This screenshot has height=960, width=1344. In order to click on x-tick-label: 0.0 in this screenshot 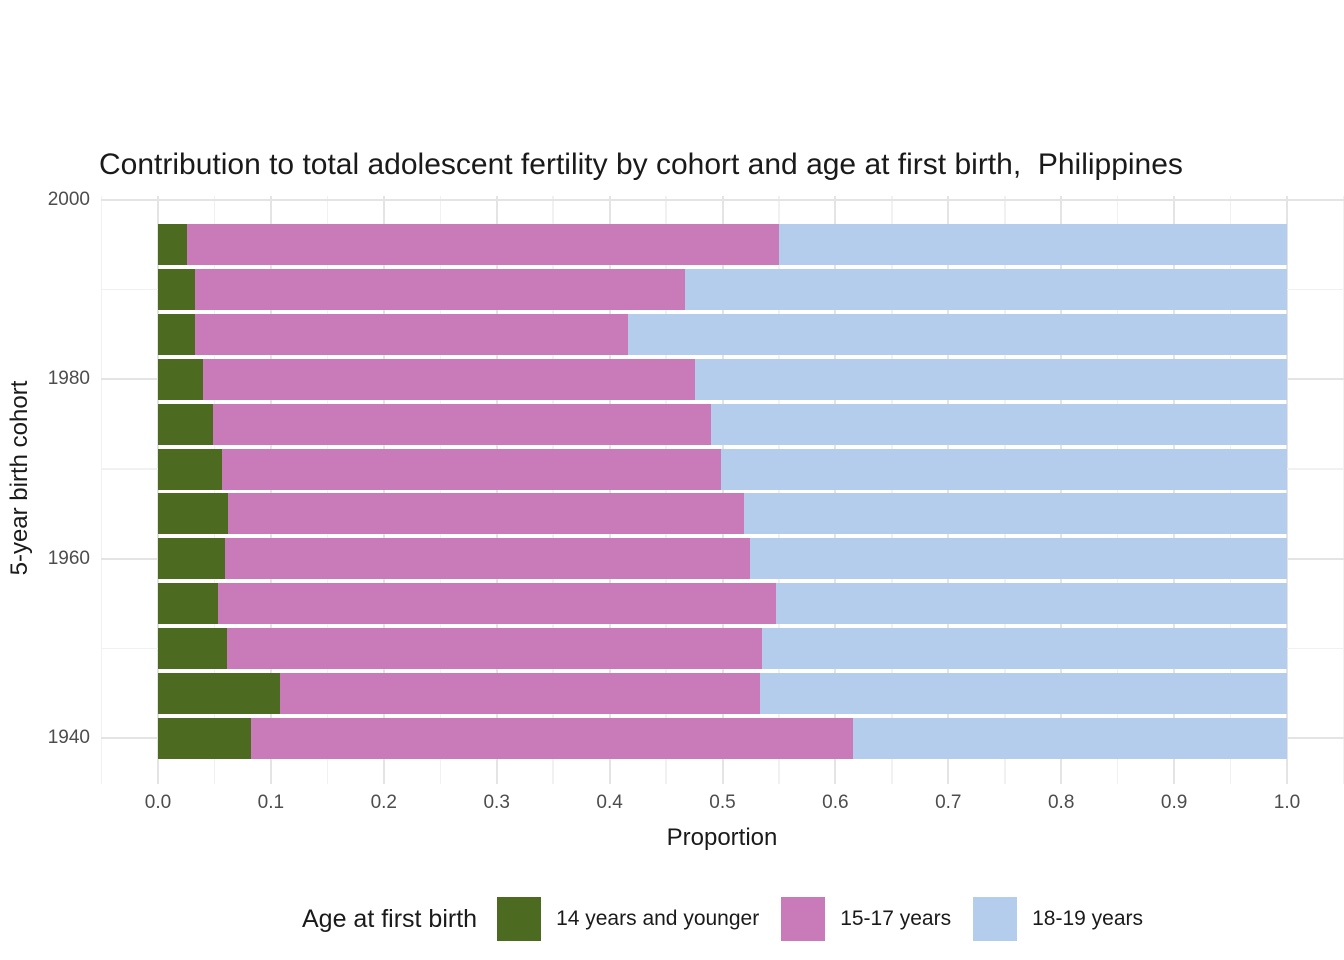, I will do `click(158, 802)`.